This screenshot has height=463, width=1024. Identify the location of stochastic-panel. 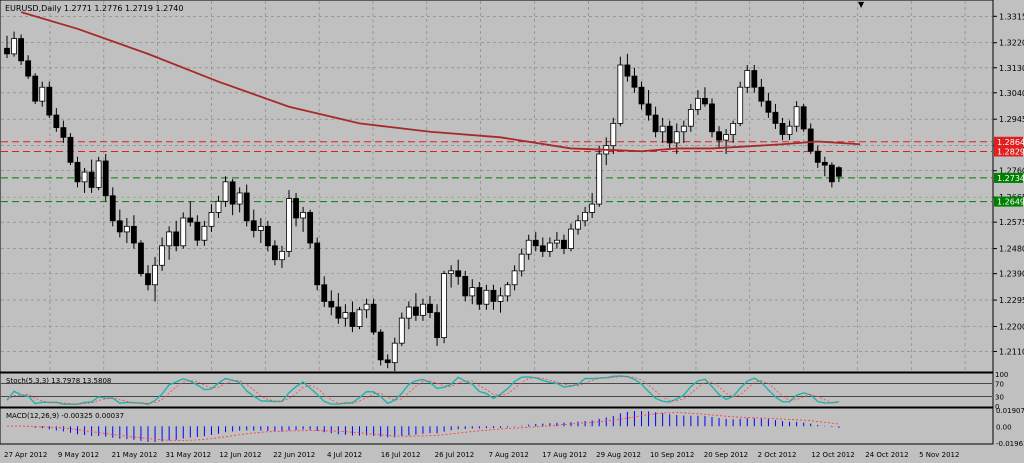
(497, 390).